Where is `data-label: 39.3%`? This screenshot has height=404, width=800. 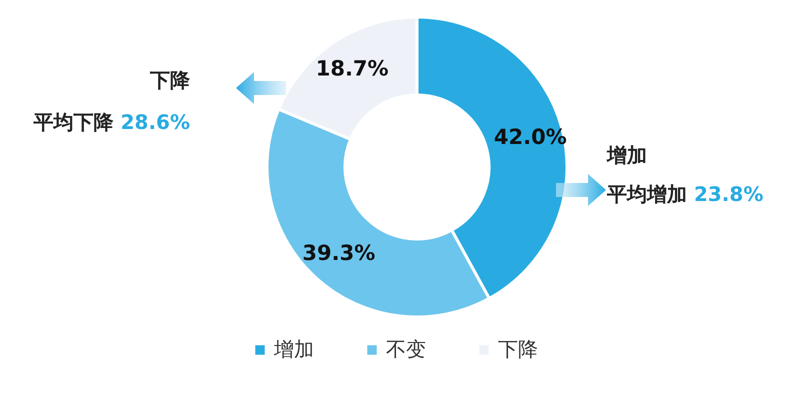 data-label: 39.3% is located at coordinates (339, 253).